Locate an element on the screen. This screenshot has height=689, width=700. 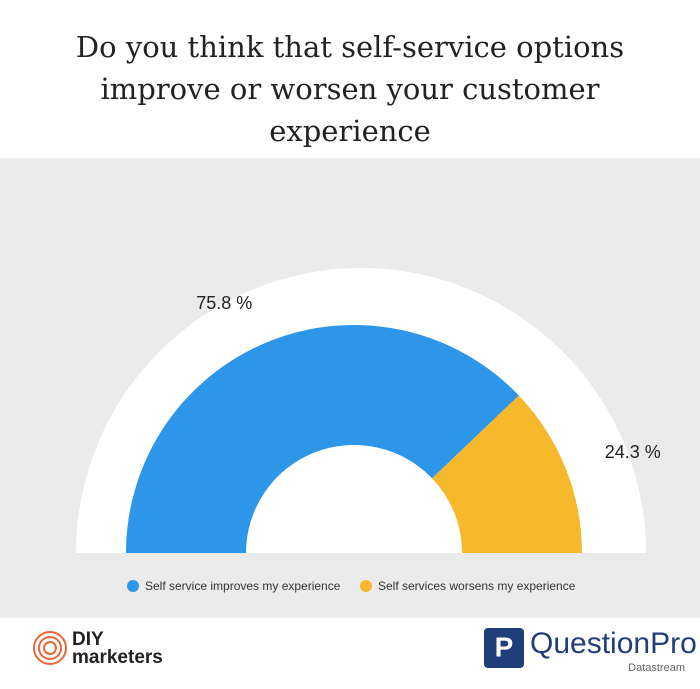
logo-text: marketers is located at coordinates (117, 657).